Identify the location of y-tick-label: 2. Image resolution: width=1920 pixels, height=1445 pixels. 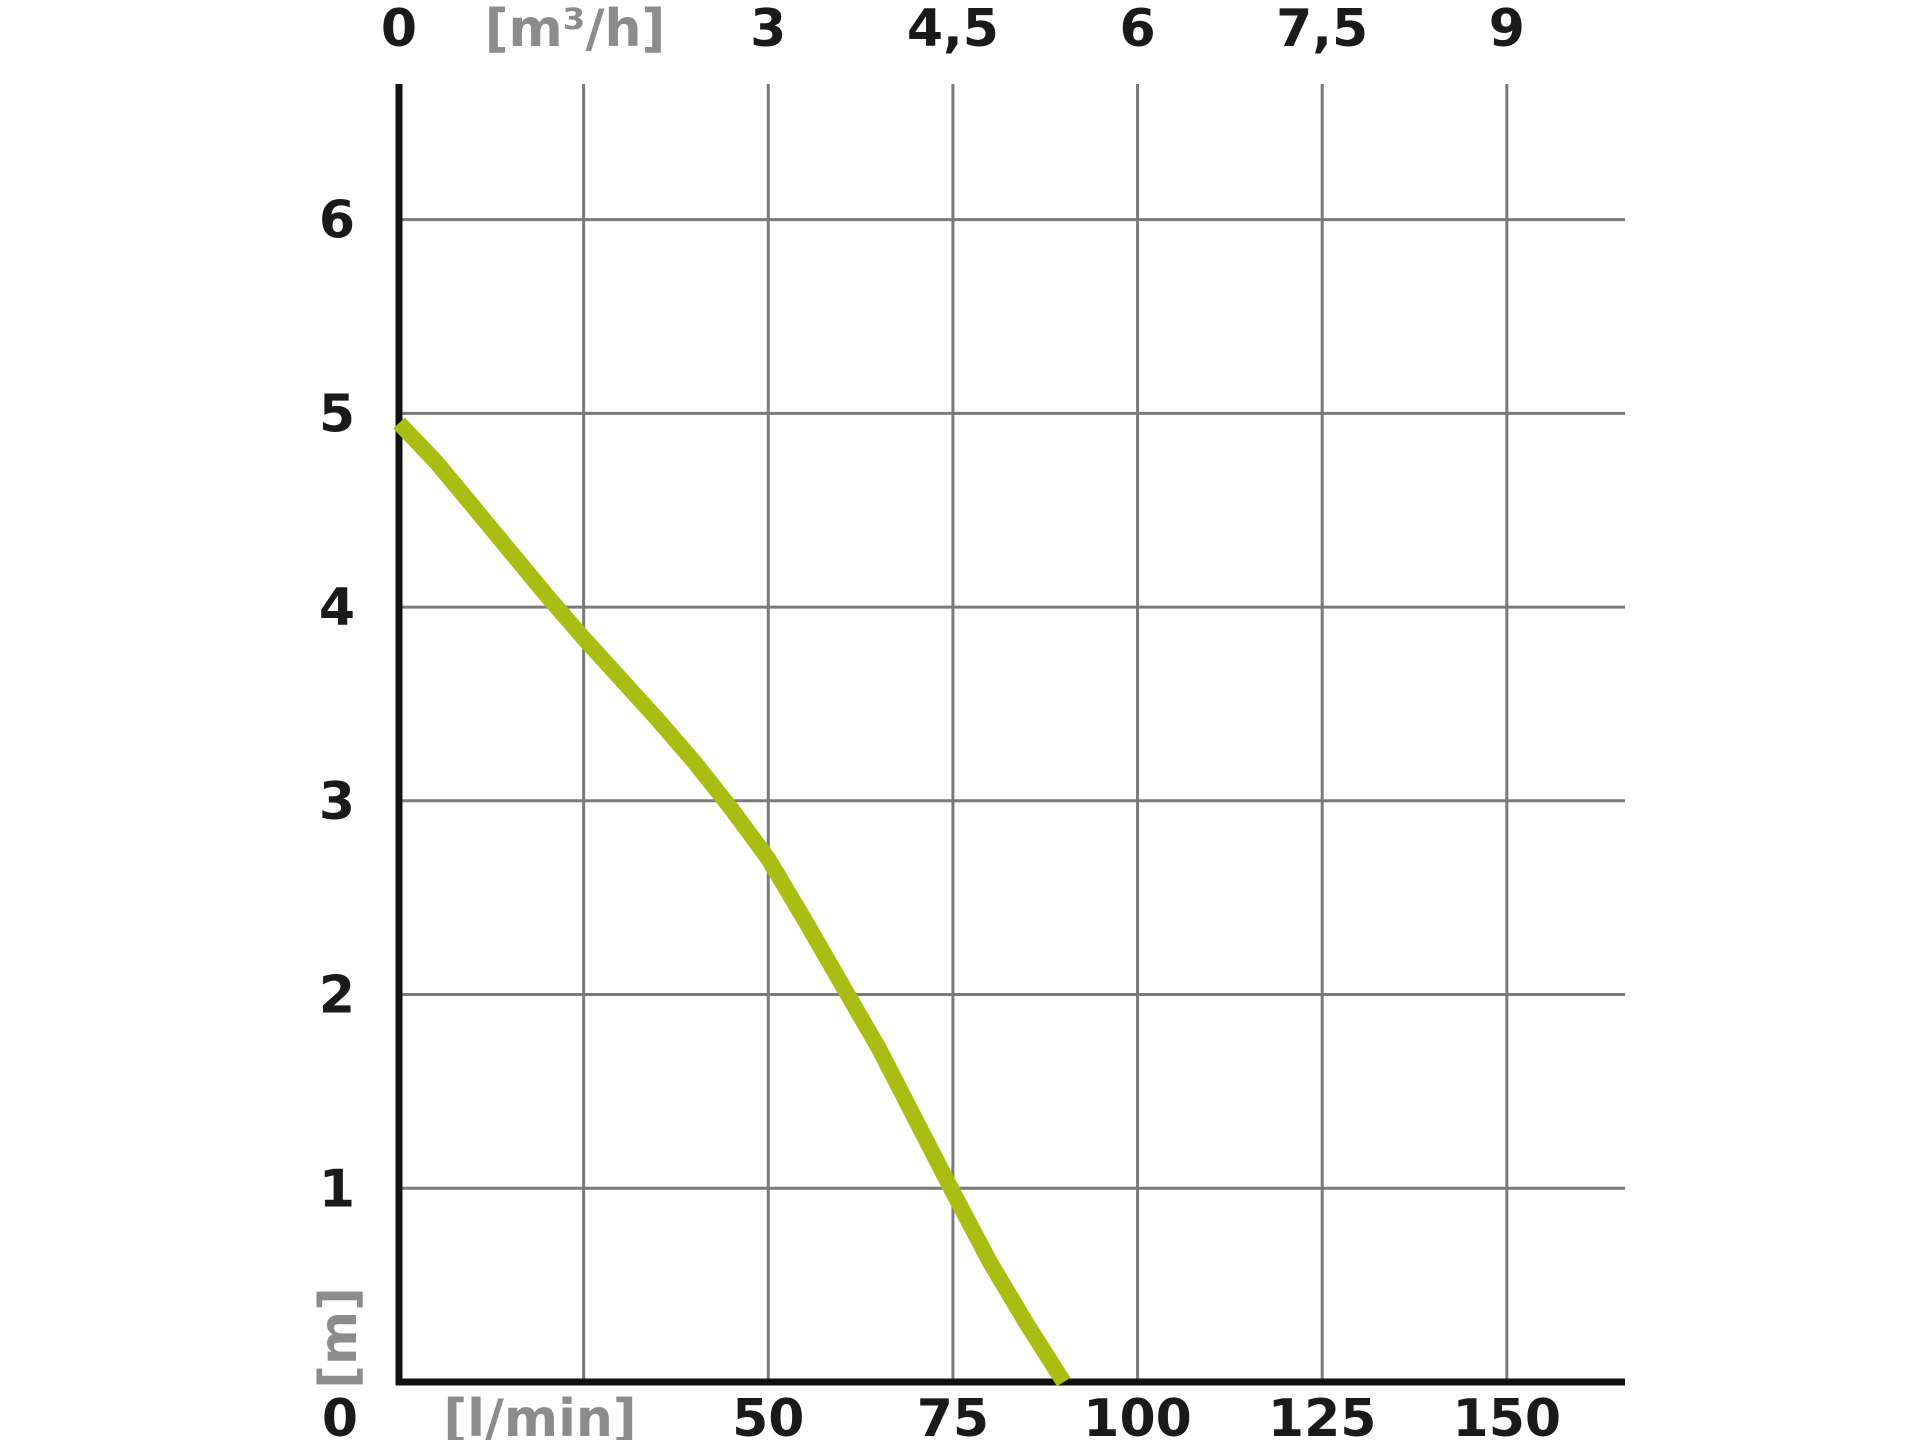
(337, 996).